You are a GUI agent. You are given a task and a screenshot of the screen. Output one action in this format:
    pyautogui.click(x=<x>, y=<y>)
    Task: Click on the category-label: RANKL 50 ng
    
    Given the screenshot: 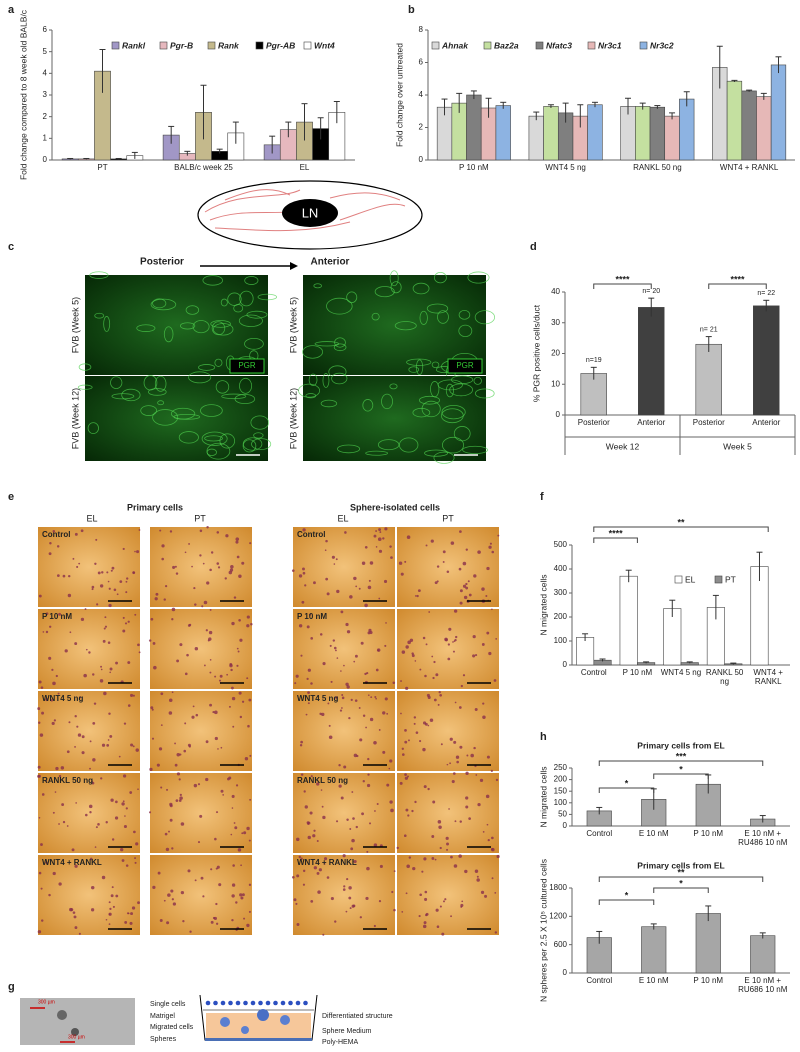 What is the action you would take?
    pyautogui.click(x=657, y=167)
    